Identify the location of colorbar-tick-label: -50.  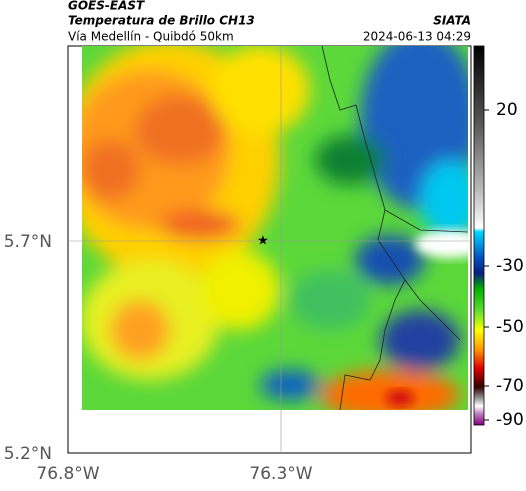
(510, 327).